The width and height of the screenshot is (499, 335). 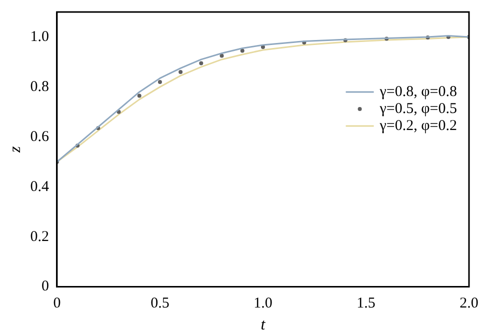 I want to click on y-tick-label: 0, so click(x=45, y=286).